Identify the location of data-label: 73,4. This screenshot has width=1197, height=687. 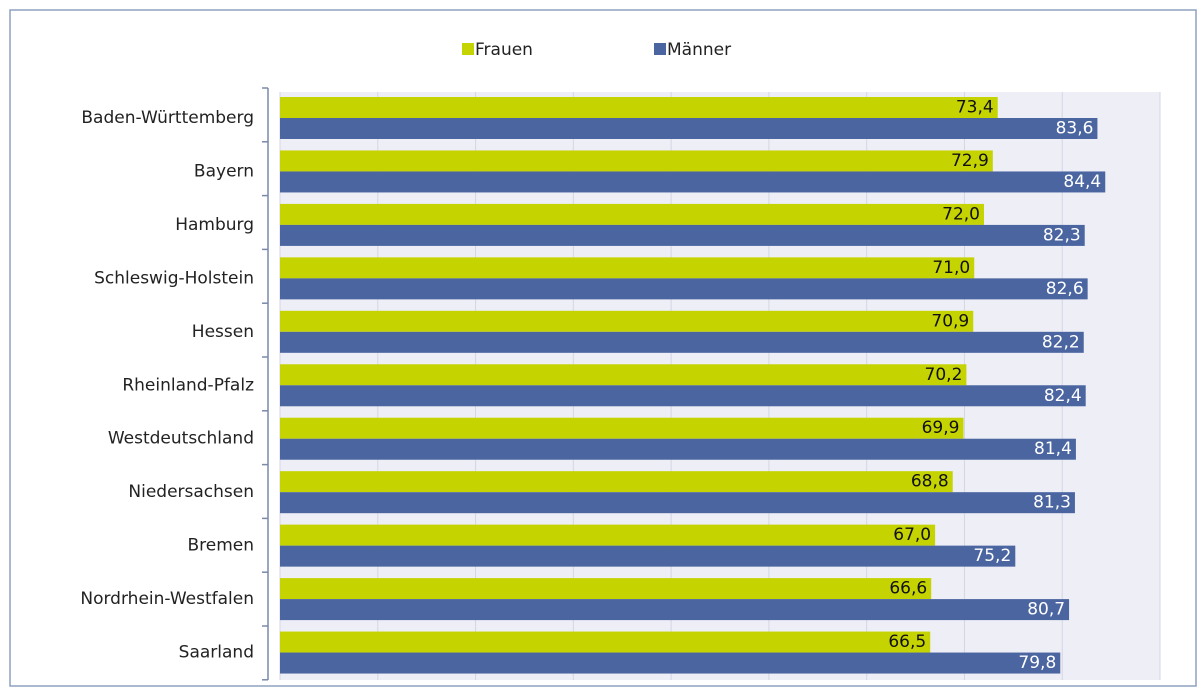
(975, 108).